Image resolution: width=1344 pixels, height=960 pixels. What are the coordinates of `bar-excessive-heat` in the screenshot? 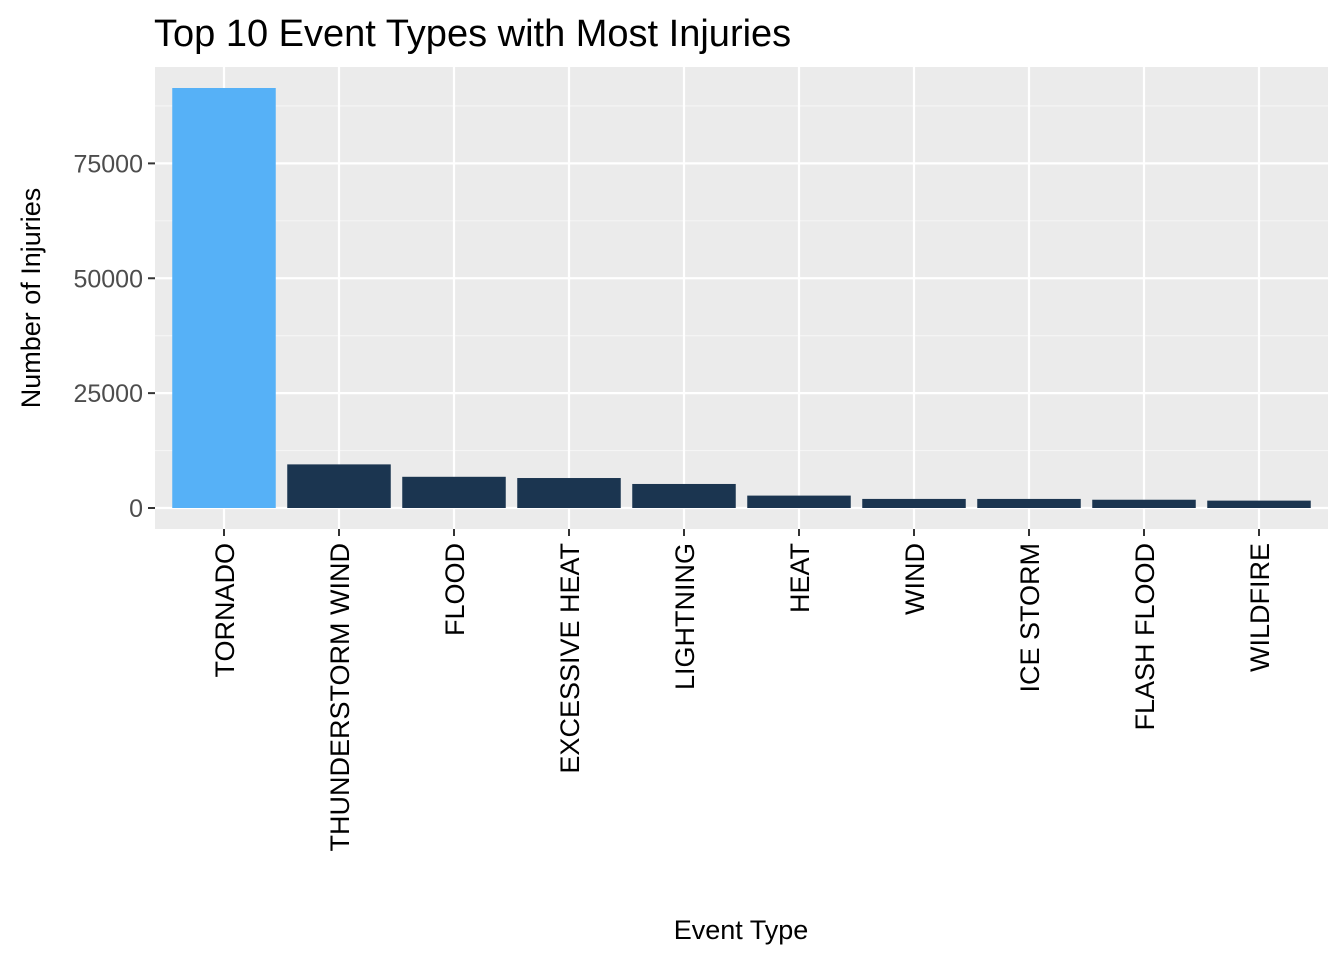 It's located at (569, 493).